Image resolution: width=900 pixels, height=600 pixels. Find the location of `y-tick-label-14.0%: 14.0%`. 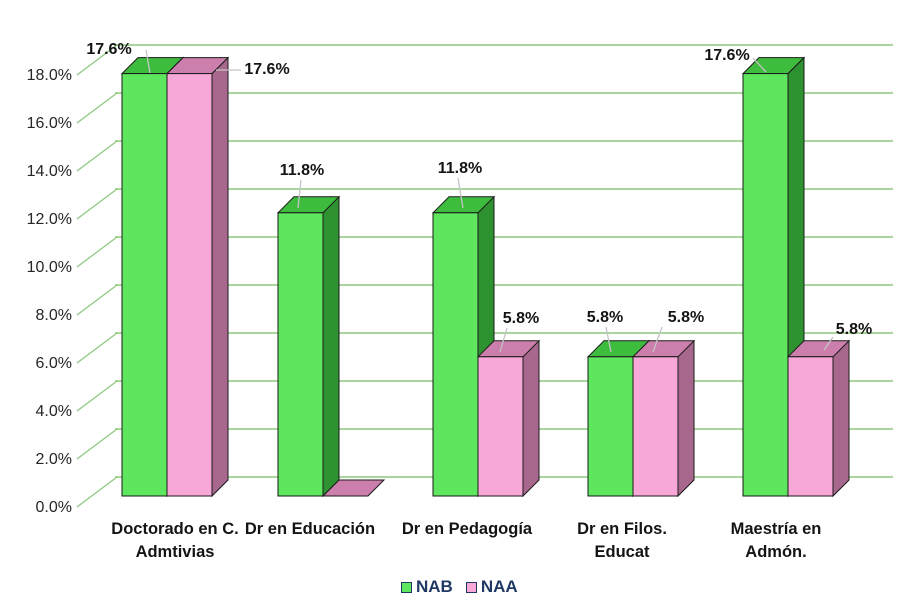

y-tick-label-14.0%: 14.0% is located at coordinates (49, 171).